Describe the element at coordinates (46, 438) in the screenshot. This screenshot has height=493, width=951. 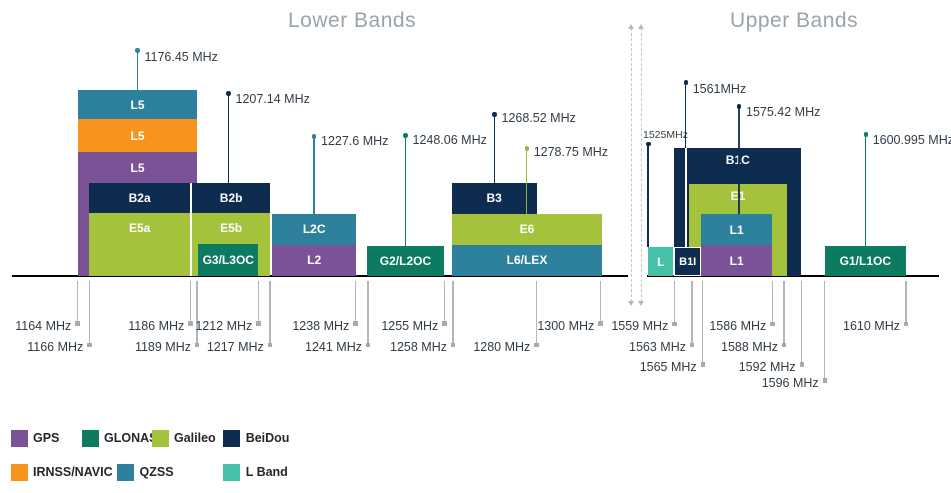
I see `legend-label-gps: GPS` at that location.